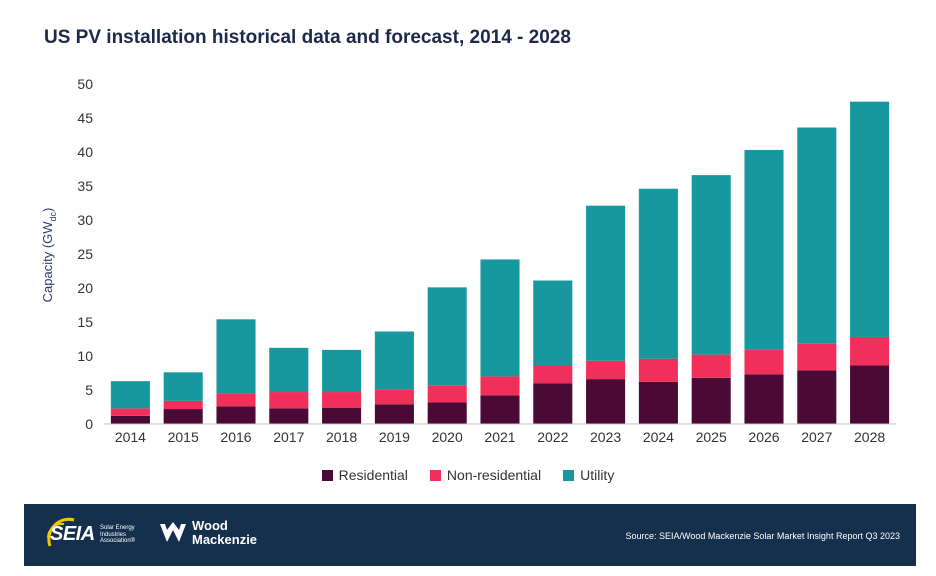  What do you see at coordinates (342, 400) in the screenshot?
I see `bar-non-residential-2018` at bounding box center [342, 400].